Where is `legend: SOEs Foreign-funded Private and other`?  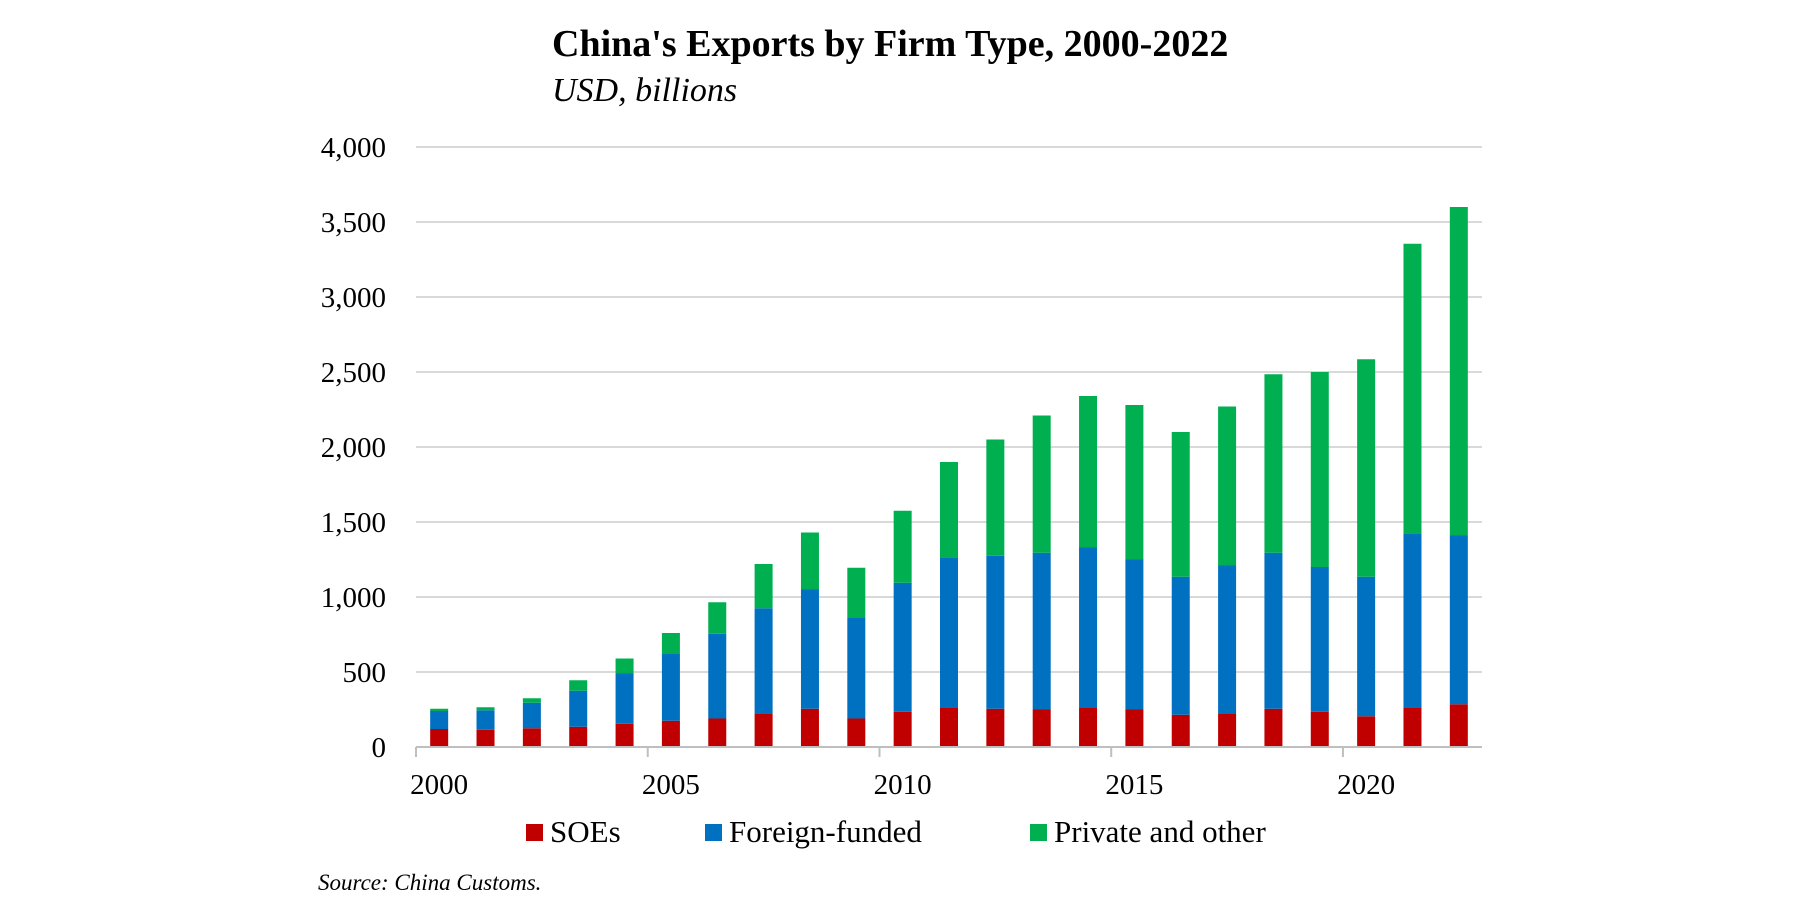
legend: SOEs Foreign-funded Private and other is located at coordinates (900, 834).